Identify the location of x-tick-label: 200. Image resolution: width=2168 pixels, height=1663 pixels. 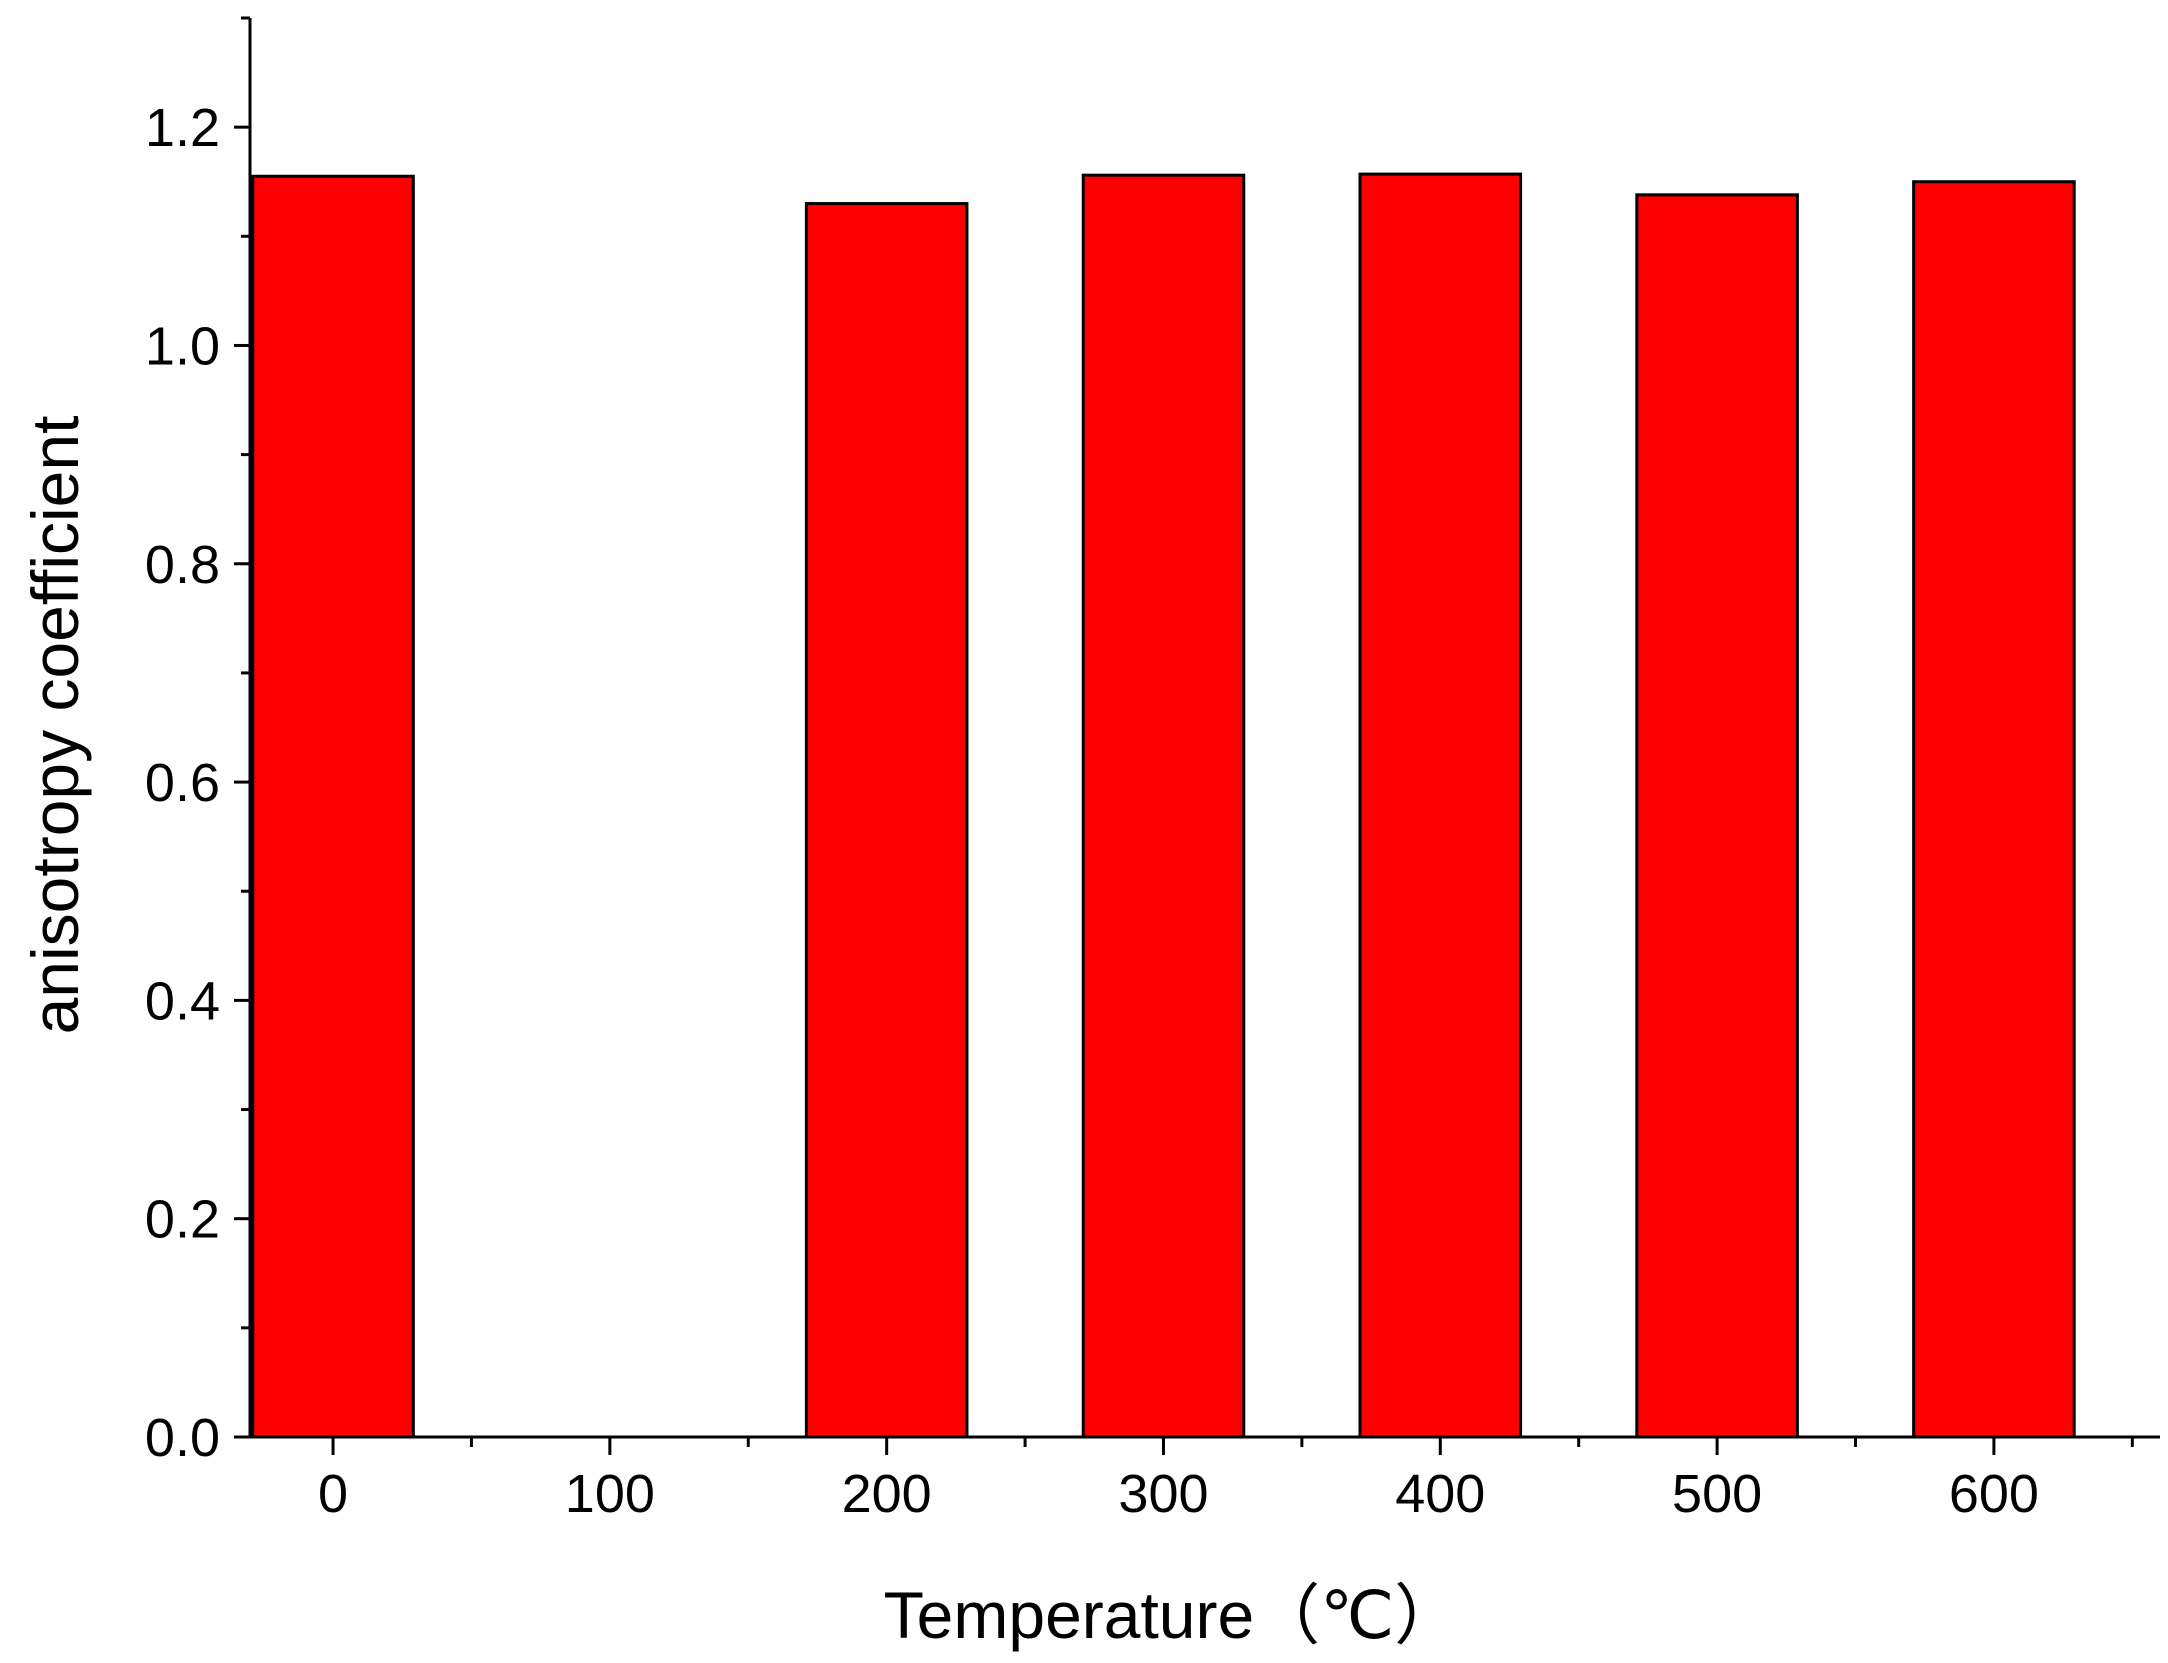
(887, 1494).